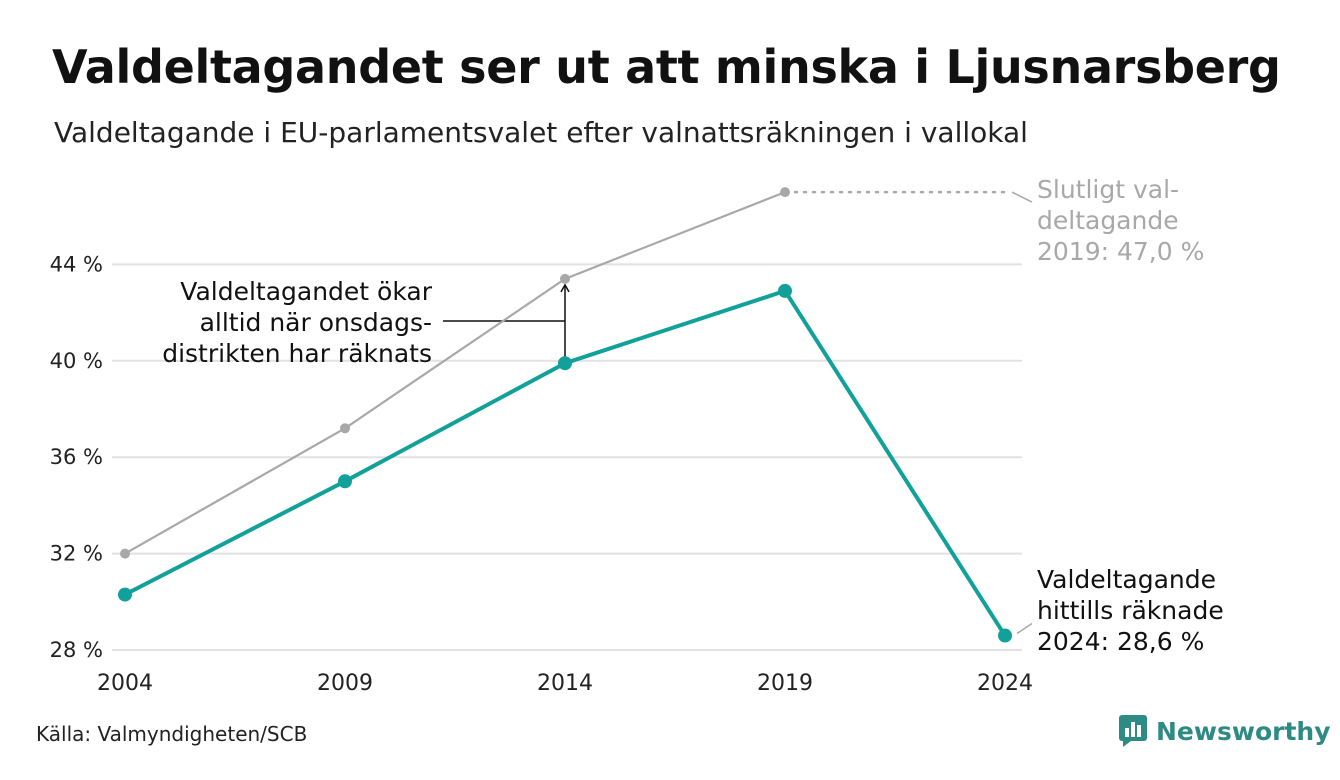 This screenshot has height=780, width=1340. I want to click on y-tick-label: 44 %, so click(76, 264).